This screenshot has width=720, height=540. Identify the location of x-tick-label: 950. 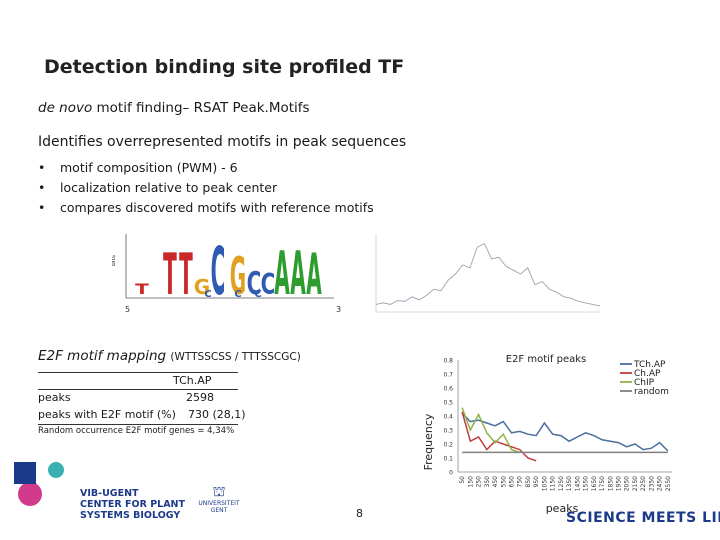
(536, 482).